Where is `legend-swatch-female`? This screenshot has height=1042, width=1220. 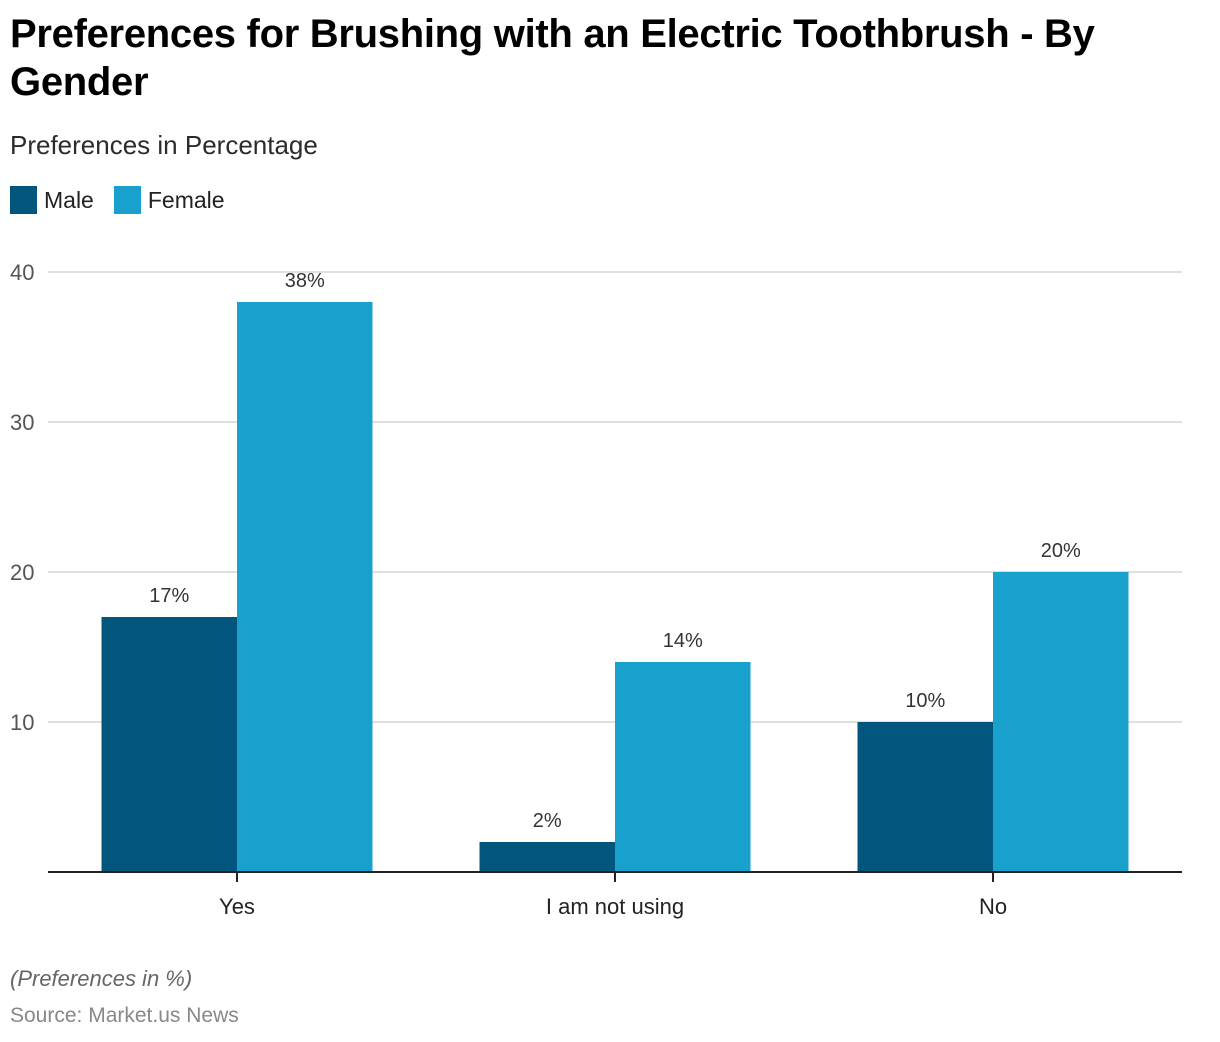
legend-swatch-female is located at coordinates (127, 200).